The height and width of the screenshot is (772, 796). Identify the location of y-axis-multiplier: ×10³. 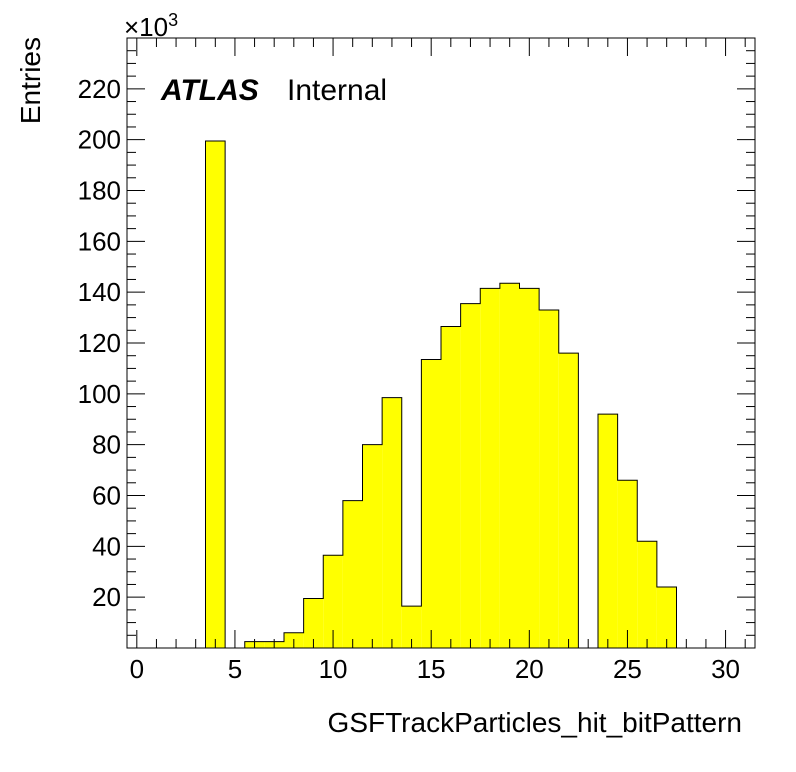
(151, 26).